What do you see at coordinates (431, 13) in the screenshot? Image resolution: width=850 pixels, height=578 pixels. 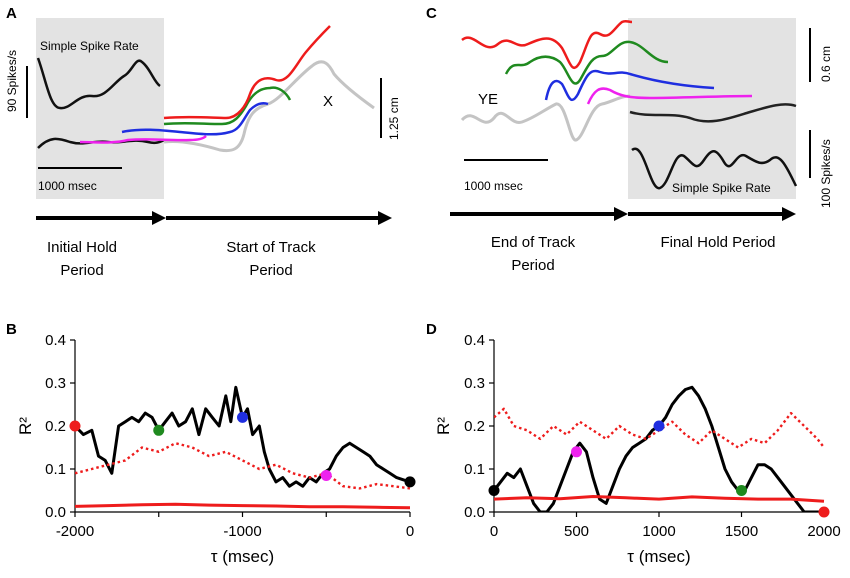 I see `panel-c-letter: C` at bounding box center [431, 13].